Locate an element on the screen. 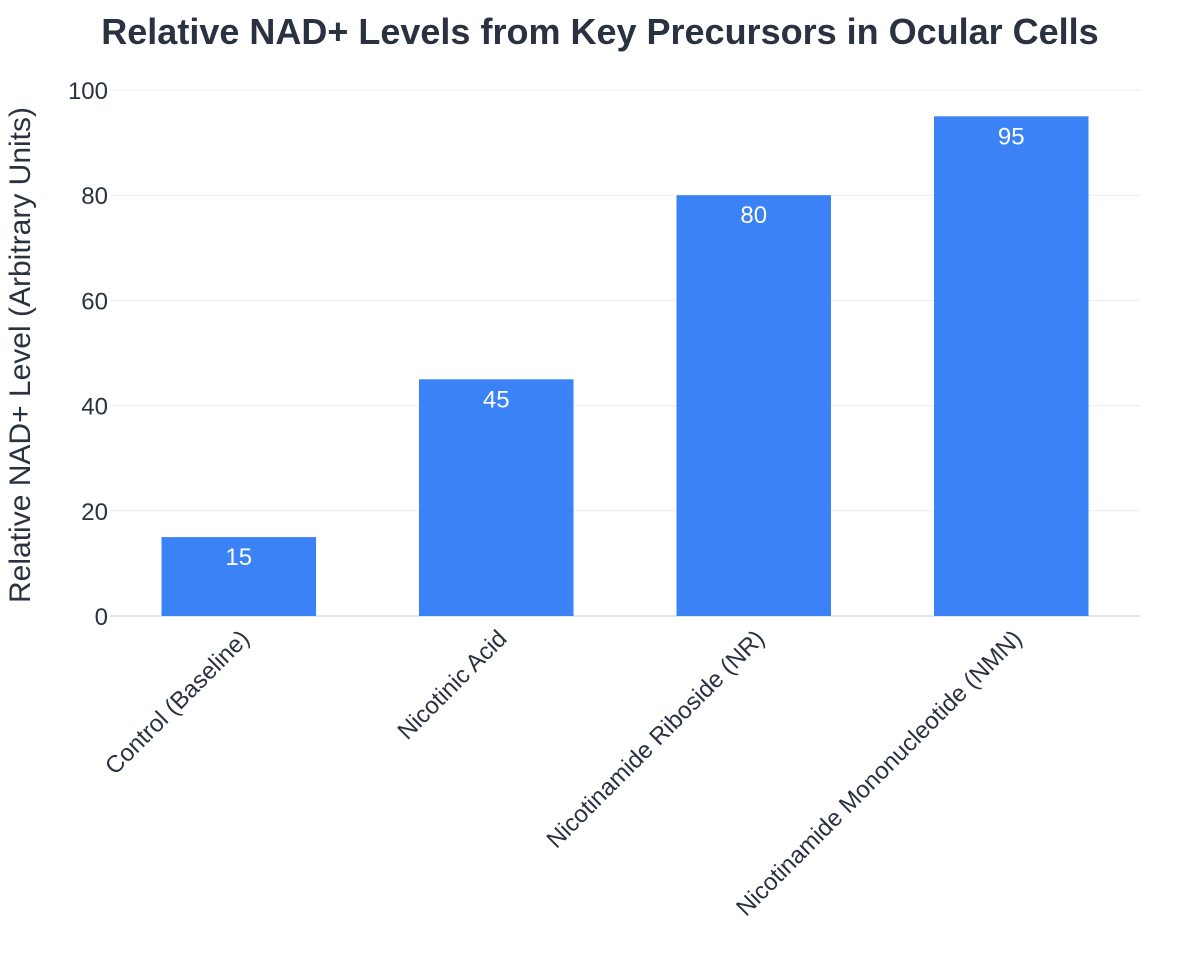  y-tick-label-80: 80 is located at coordinates (94, 196).